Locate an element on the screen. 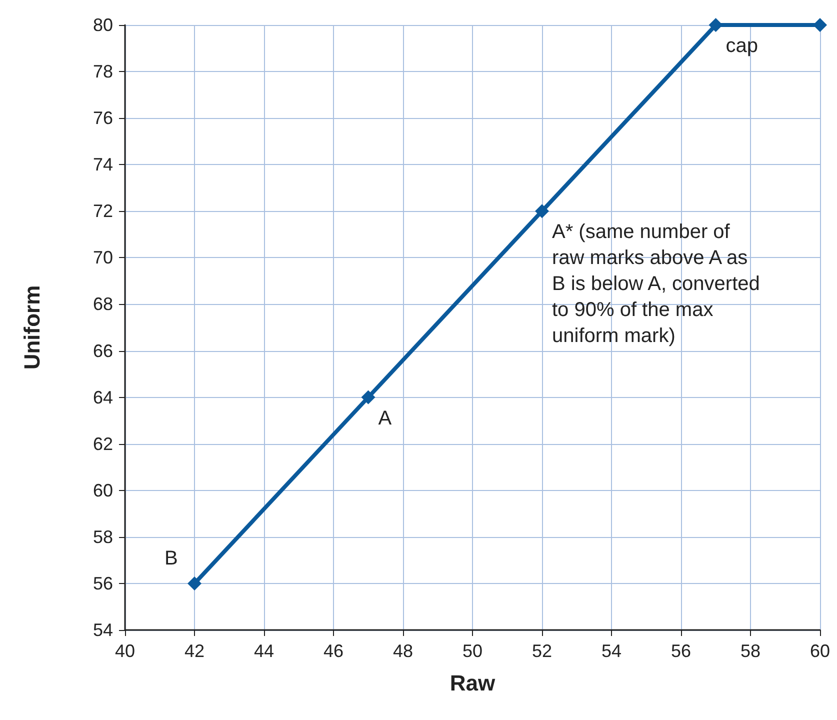 The image size is (837, 720). y-tick-label: 72 is located at coordinates (102, 211).